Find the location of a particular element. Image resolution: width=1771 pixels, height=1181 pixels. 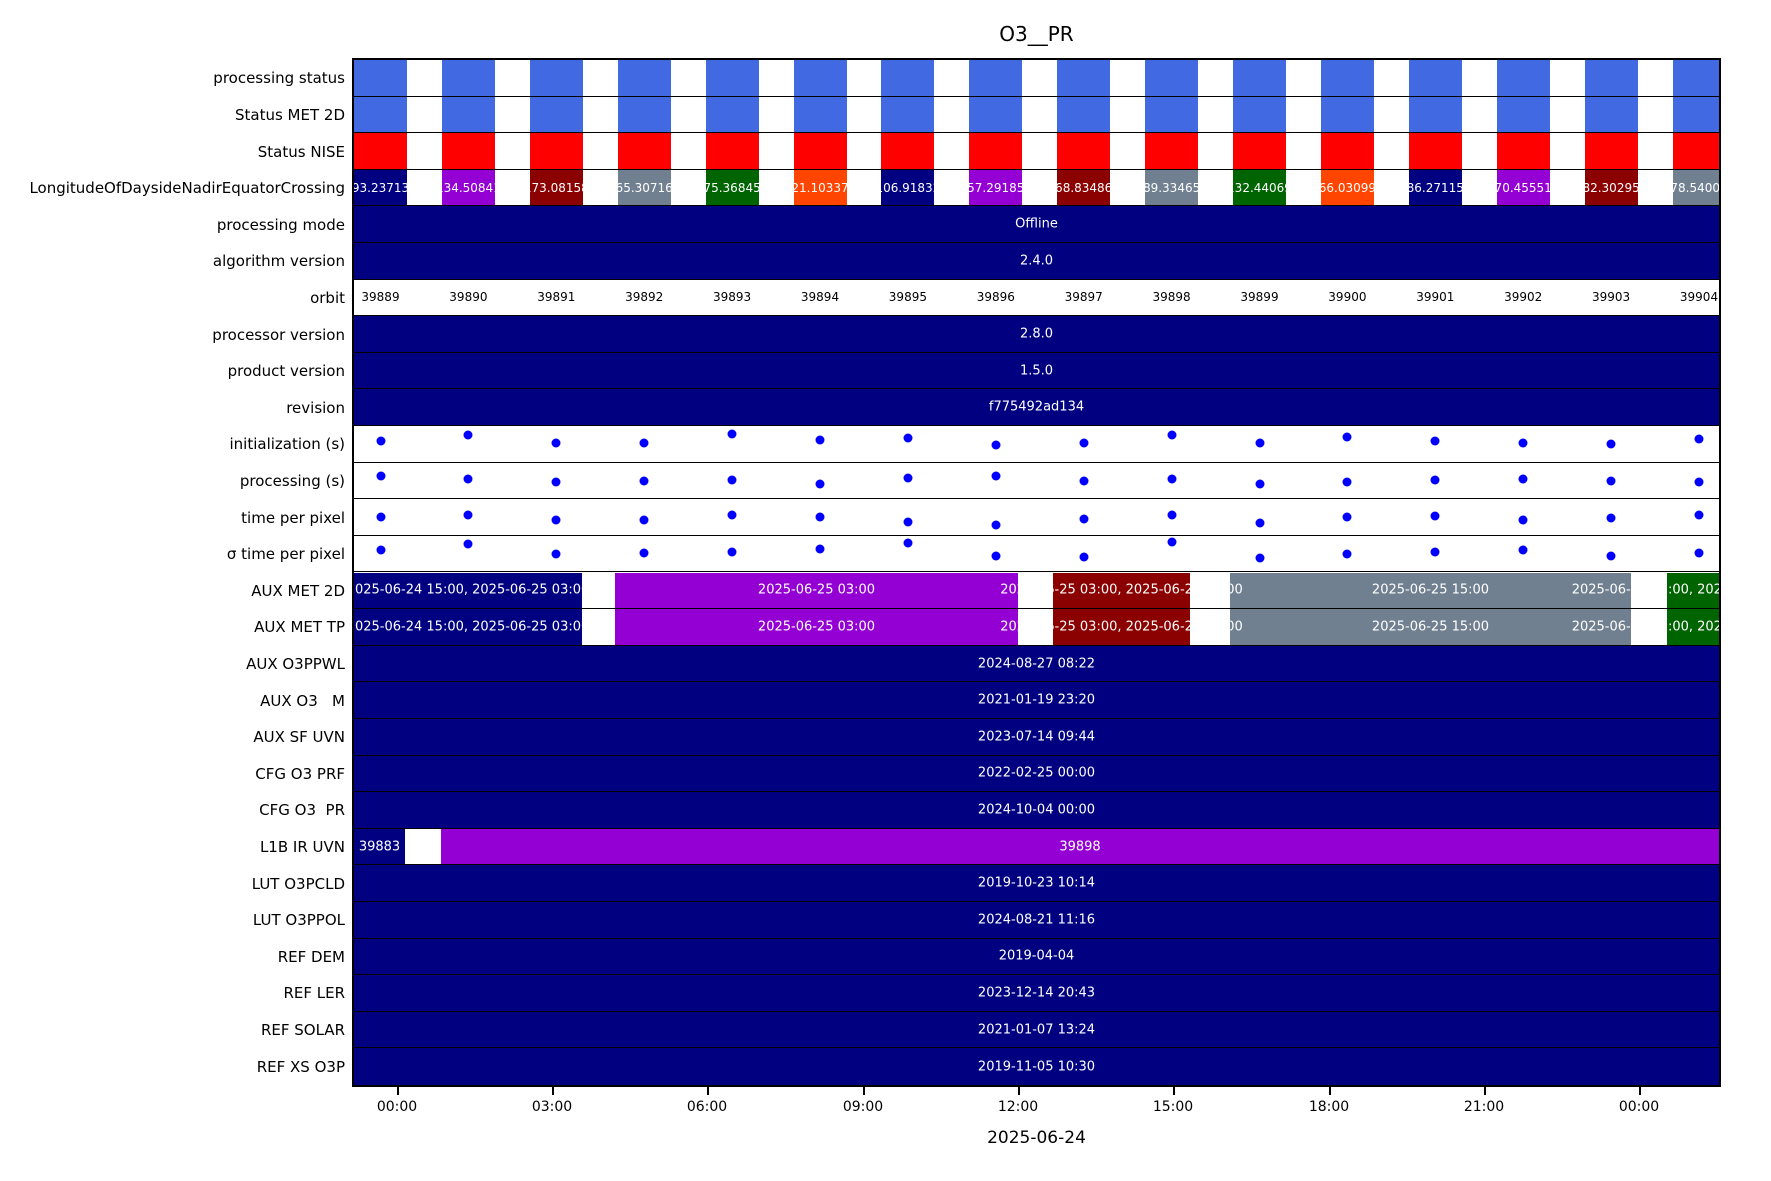

longitude-value: 93.23713 is located at coordinates (382, 187).